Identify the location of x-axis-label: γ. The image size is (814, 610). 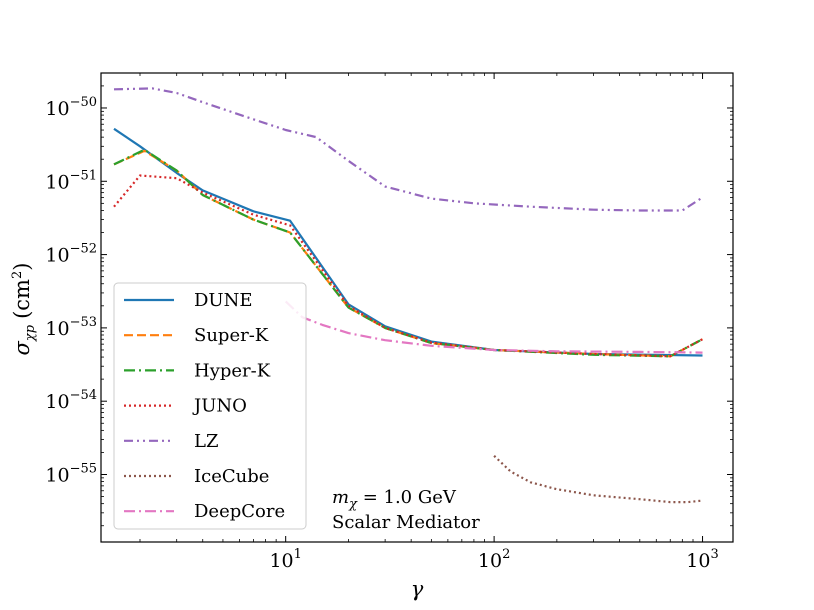
(417, 589).